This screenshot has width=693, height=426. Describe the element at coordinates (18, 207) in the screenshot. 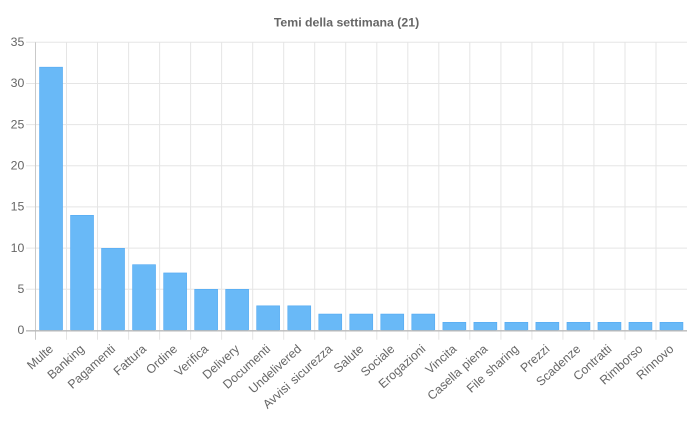

I see `svg-text: 15` at that location.